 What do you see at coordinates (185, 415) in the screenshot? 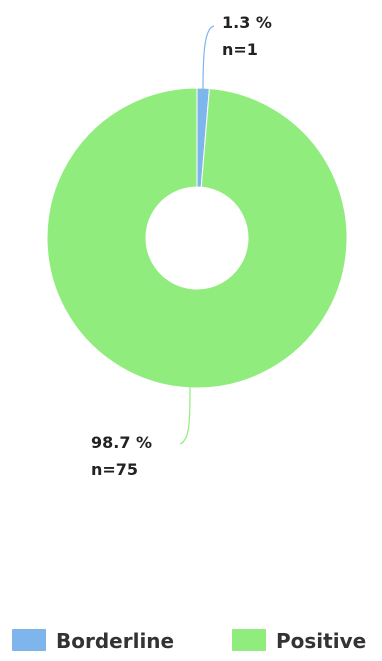
I see `connector-line-positive` at bounding box center [185, 415].